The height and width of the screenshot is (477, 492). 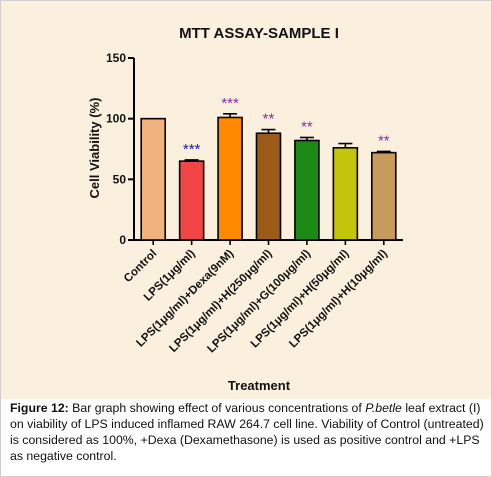 What do you see at coordinates (122, 240) in the screenshot?
I see `y-tick-label: 0` at bounding box center [122, 240].